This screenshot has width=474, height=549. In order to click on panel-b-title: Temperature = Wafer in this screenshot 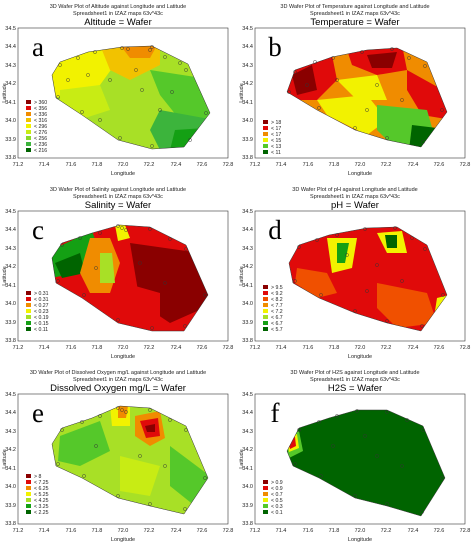, I will do `click(354, 22)`.